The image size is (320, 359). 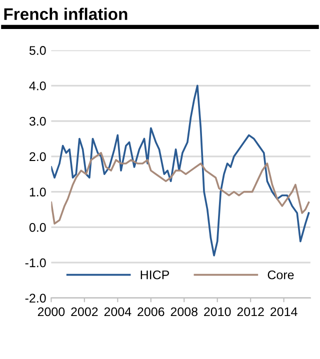 What do you see at coordinates (37, 85) in the screenshot?
I see `y-tick-label: 4.0` at bounding box center [37, 85].